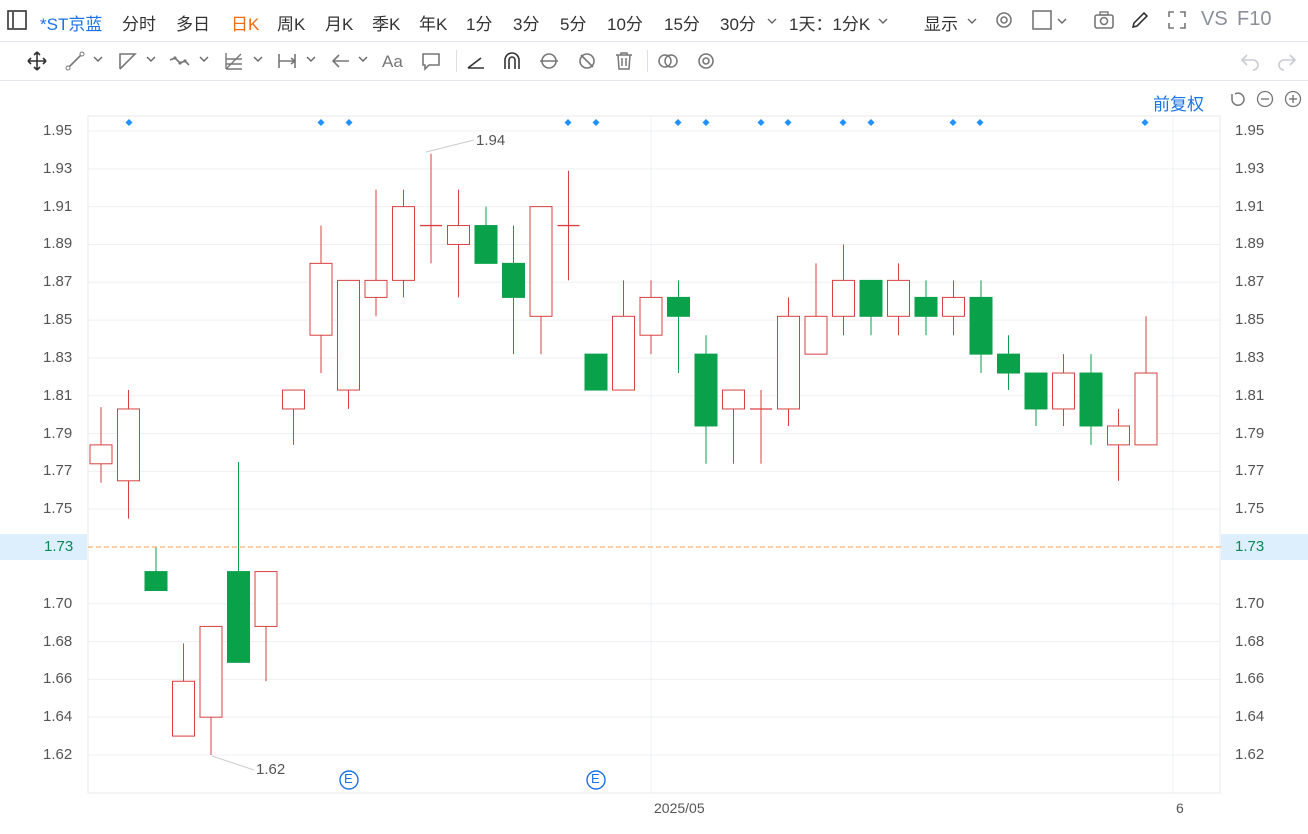 Image resolution: width=1308 pixels, height=834 pixels. What do you see at coordinates (1250, 641) in the screenshot?
I see `y-tick-label: 1.68` at bounding box center [1250, 641].